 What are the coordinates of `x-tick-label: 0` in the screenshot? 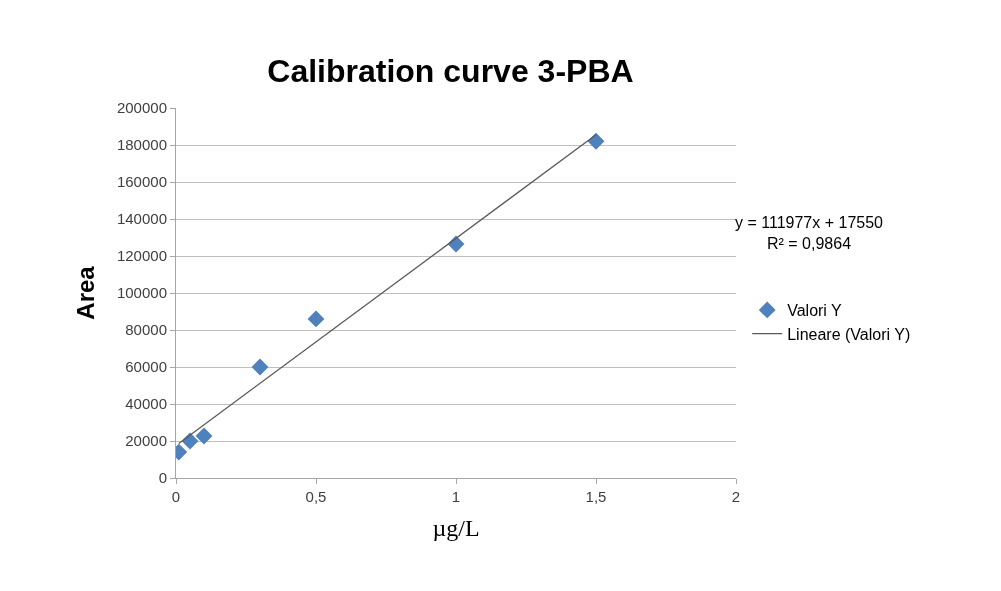 It's located at (176, 496).